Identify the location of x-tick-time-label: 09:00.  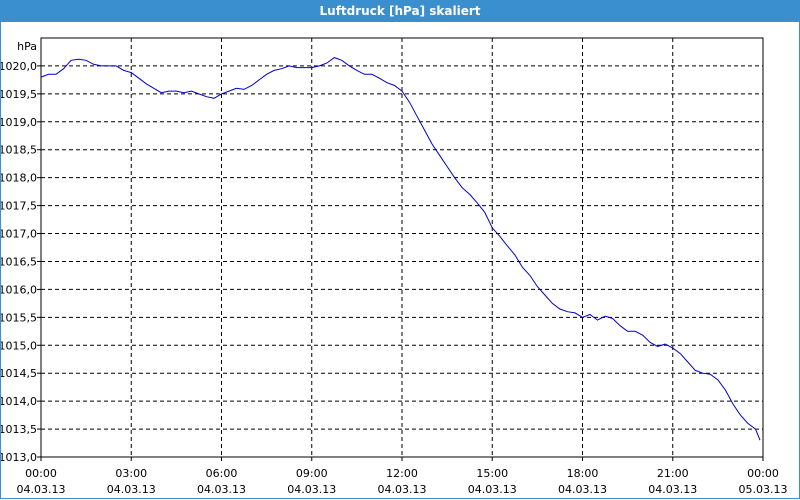
(312, 473).